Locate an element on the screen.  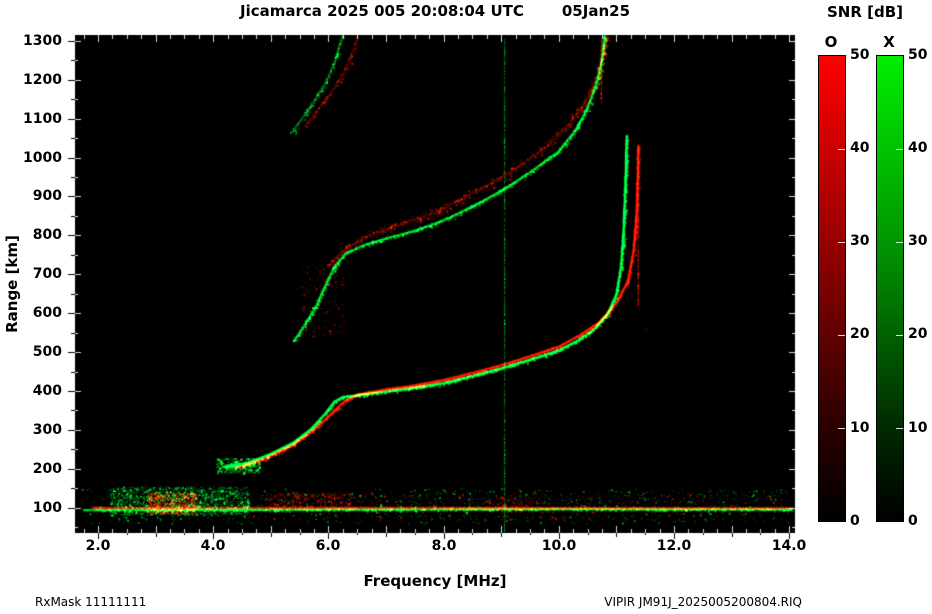
y-tick-label: 800 is located at coordinates (47, 235).